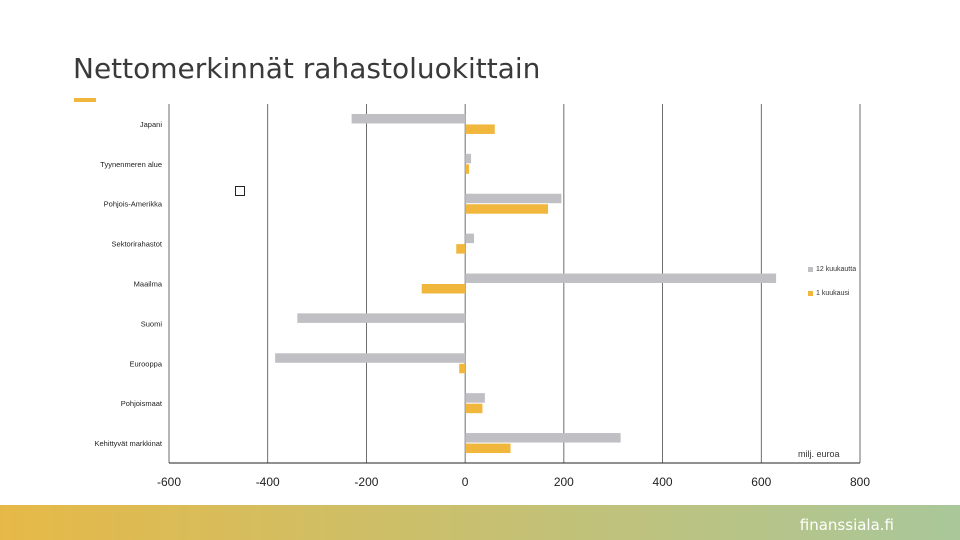 The image size is (960, 540). Describe the element at coordinates (148, 284) in the screenshot. I see `category-label: Maailma` at that location.